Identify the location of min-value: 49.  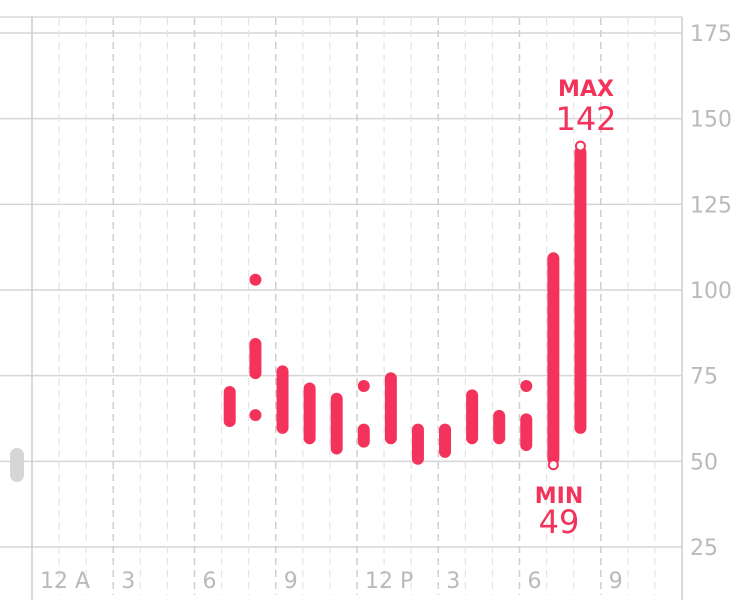
(559, 522).